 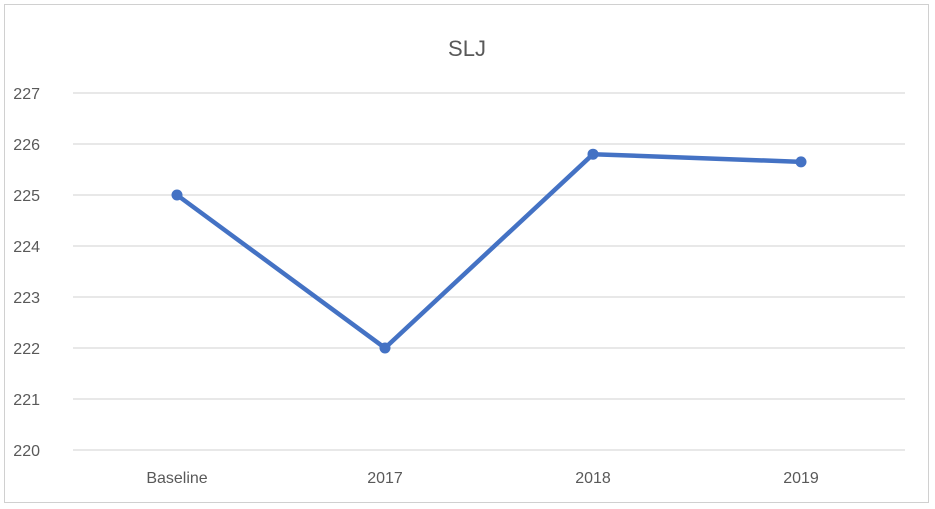 I want to click on y-tick-label: 225, so click(x=26, y=196).